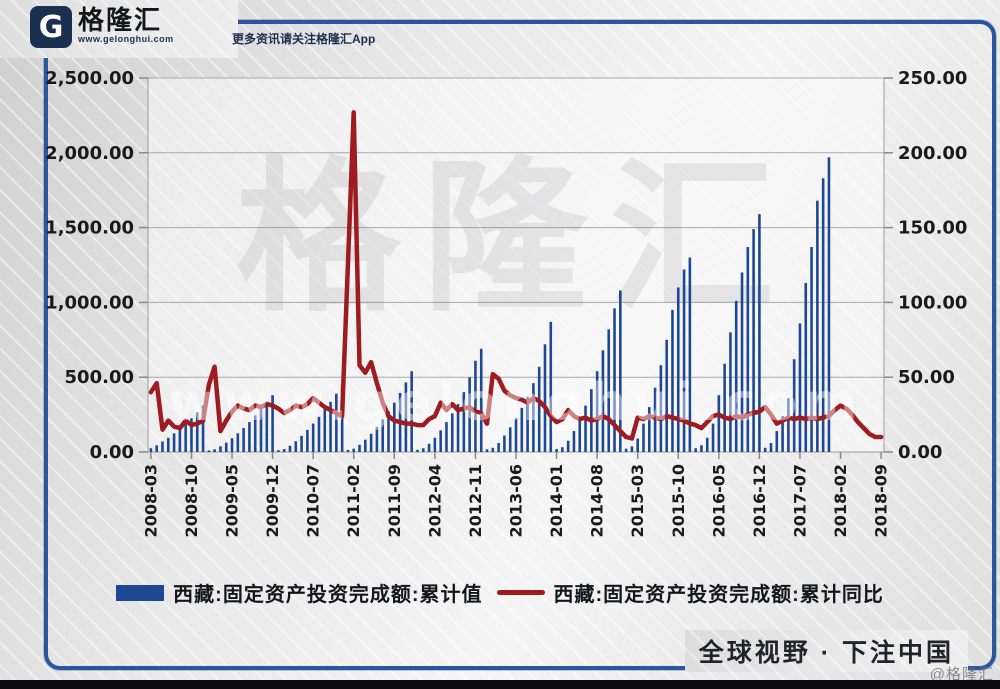 This screenshot has width=1000, height=689. Describe the element at coordinates (328, 595) in the screenshot. I see `legend-bar-label: 西藏:固定资产投资完成额:累计值` at that location.